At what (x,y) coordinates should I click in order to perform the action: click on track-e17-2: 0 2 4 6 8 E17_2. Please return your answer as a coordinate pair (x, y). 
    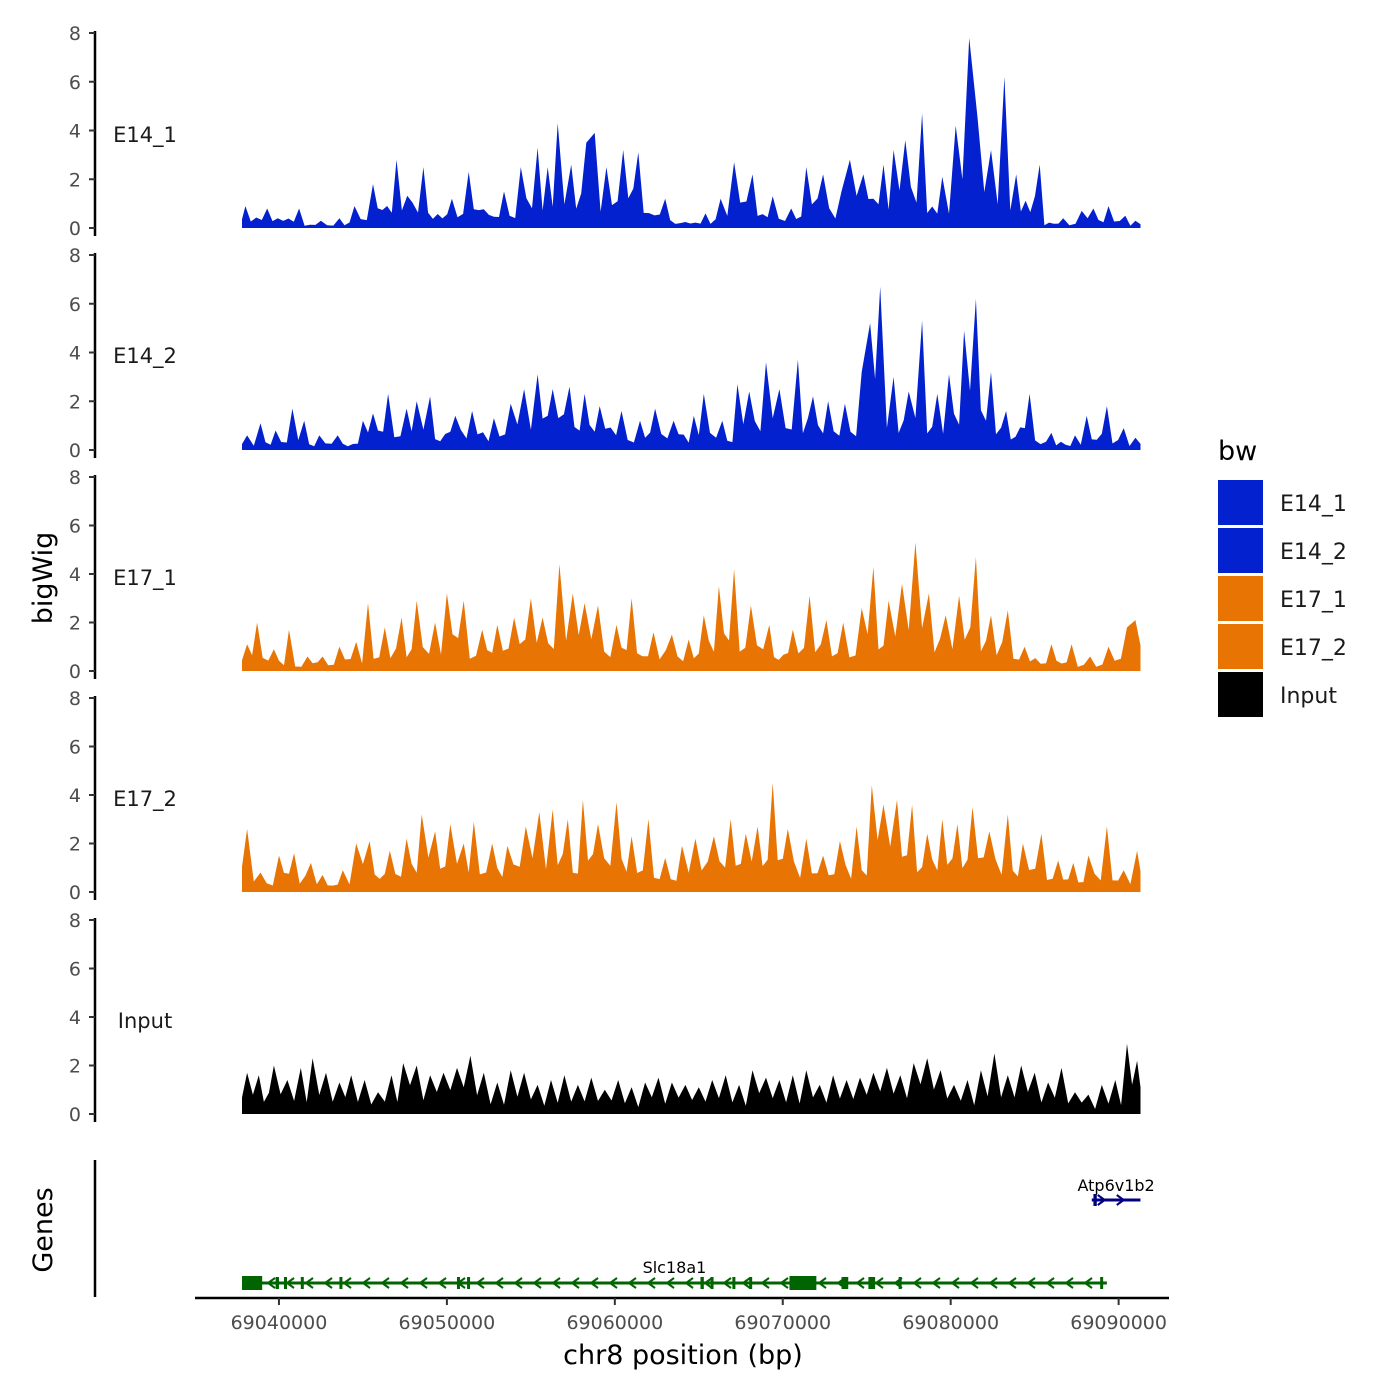
    Looking at the image, I should click on (605, 796).